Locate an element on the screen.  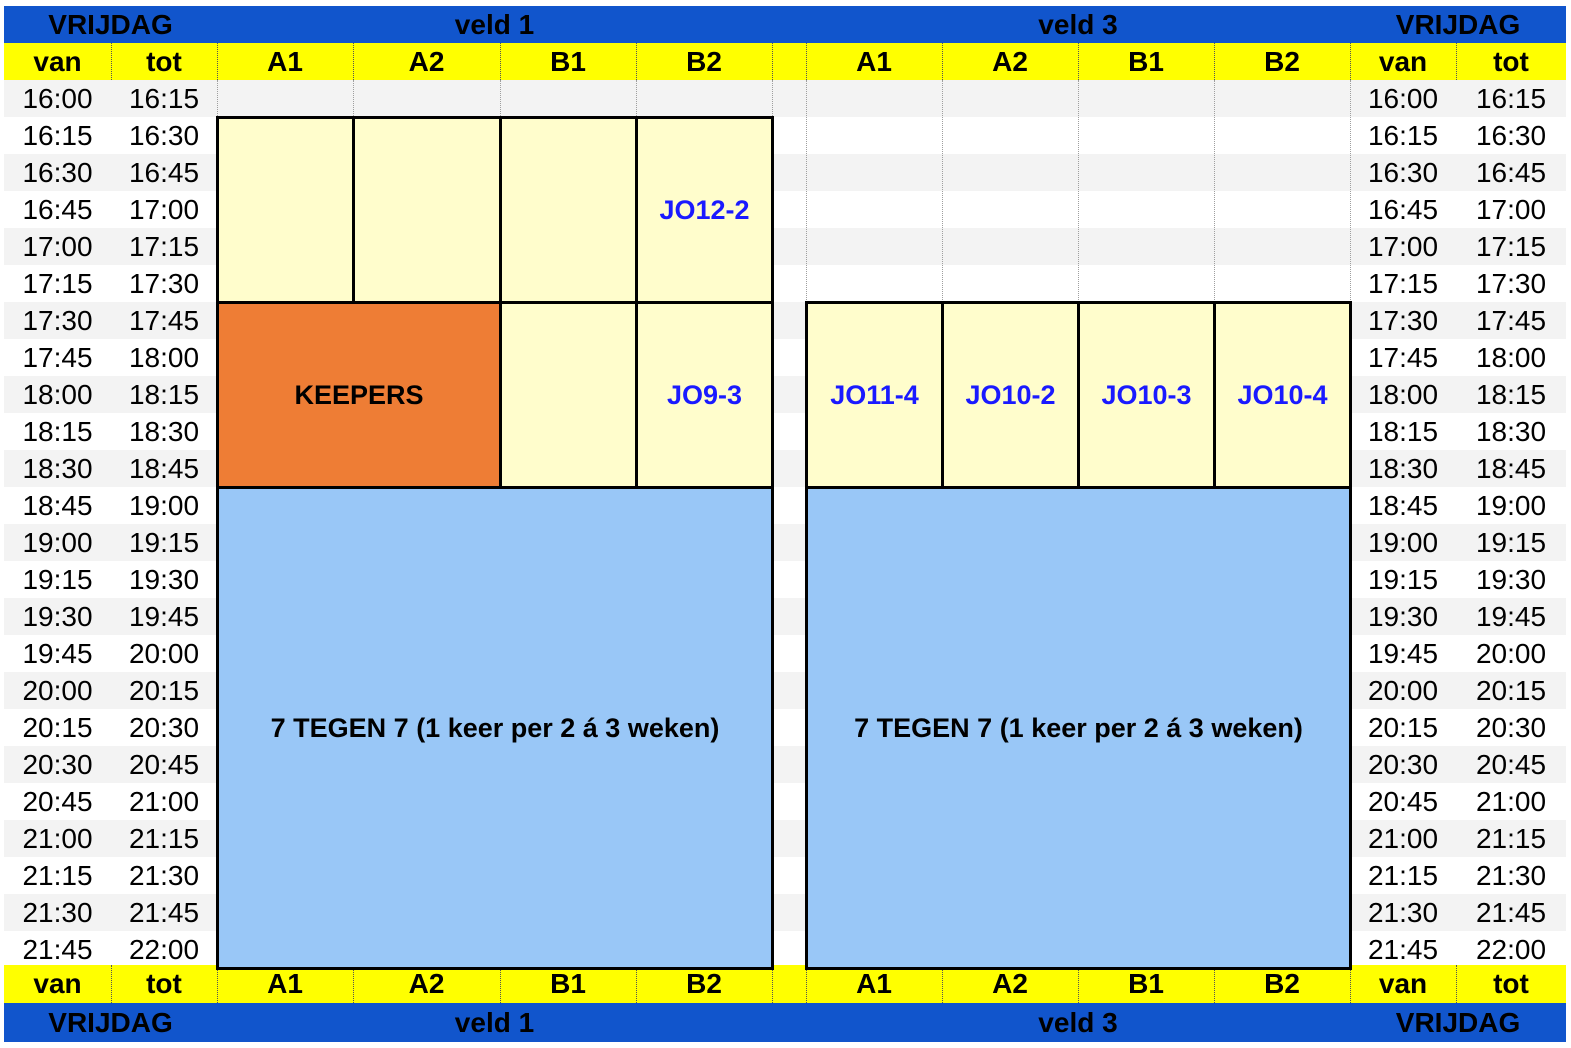
time-van-left: 19:15 is located at coordinates (57, 579).